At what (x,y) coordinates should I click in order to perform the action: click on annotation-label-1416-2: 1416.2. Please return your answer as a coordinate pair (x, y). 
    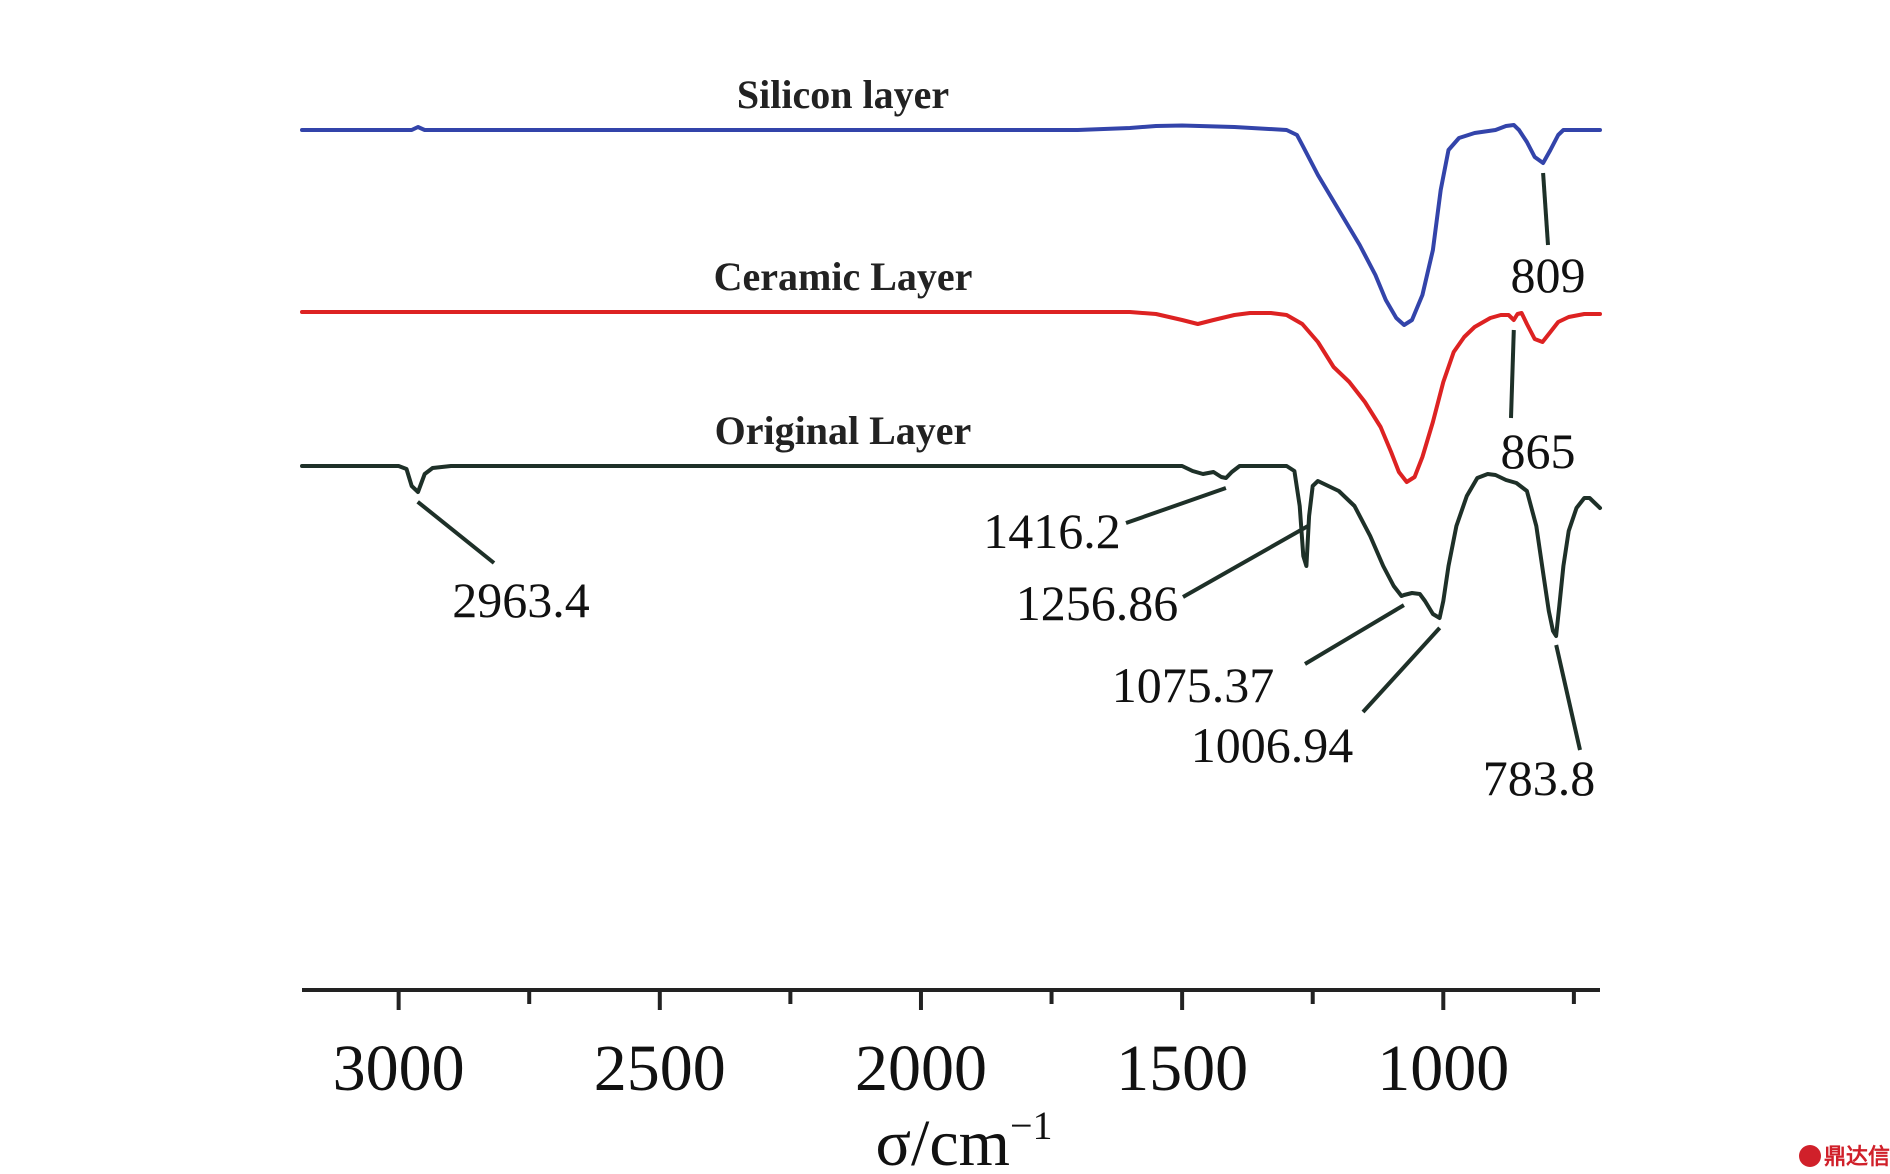
    Looking at the image, I should click on (1052, 531).